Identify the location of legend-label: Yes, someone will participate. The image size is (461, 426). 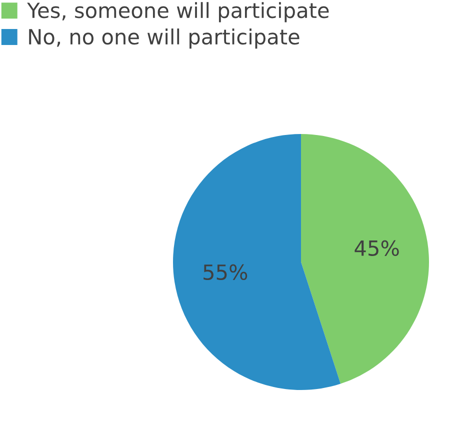
(178, 12).